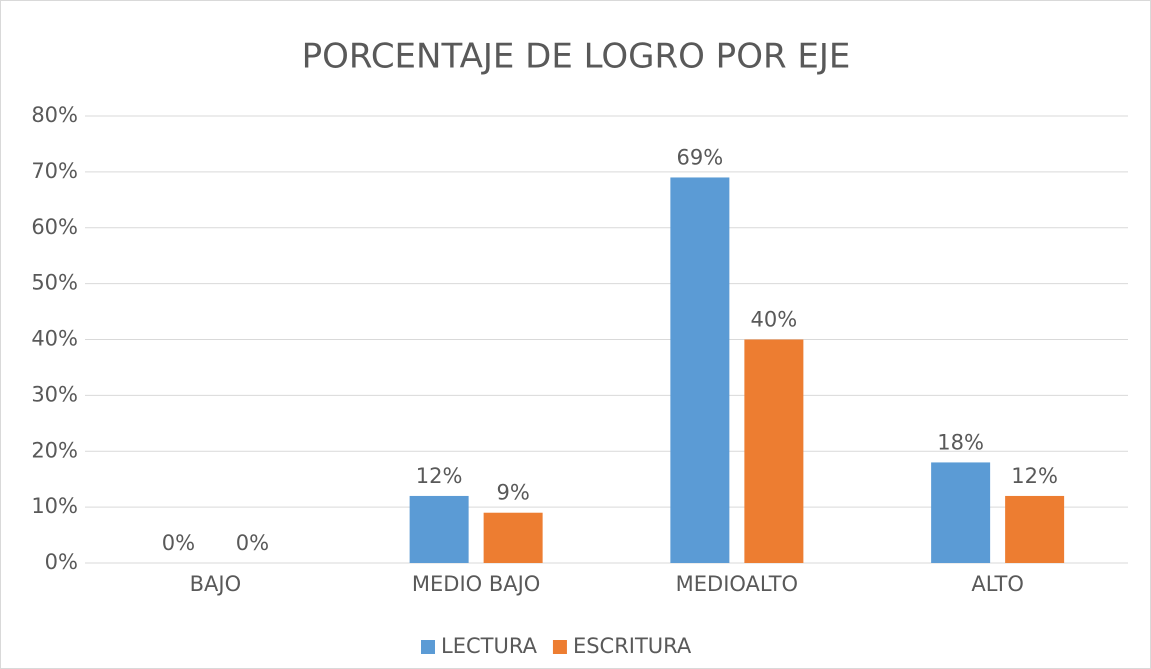 The width and height of the screenshot is (1151, 669). Describe the element at coordinates (774, 320) in the screenshot. I see `data-label: 40%` at that location.